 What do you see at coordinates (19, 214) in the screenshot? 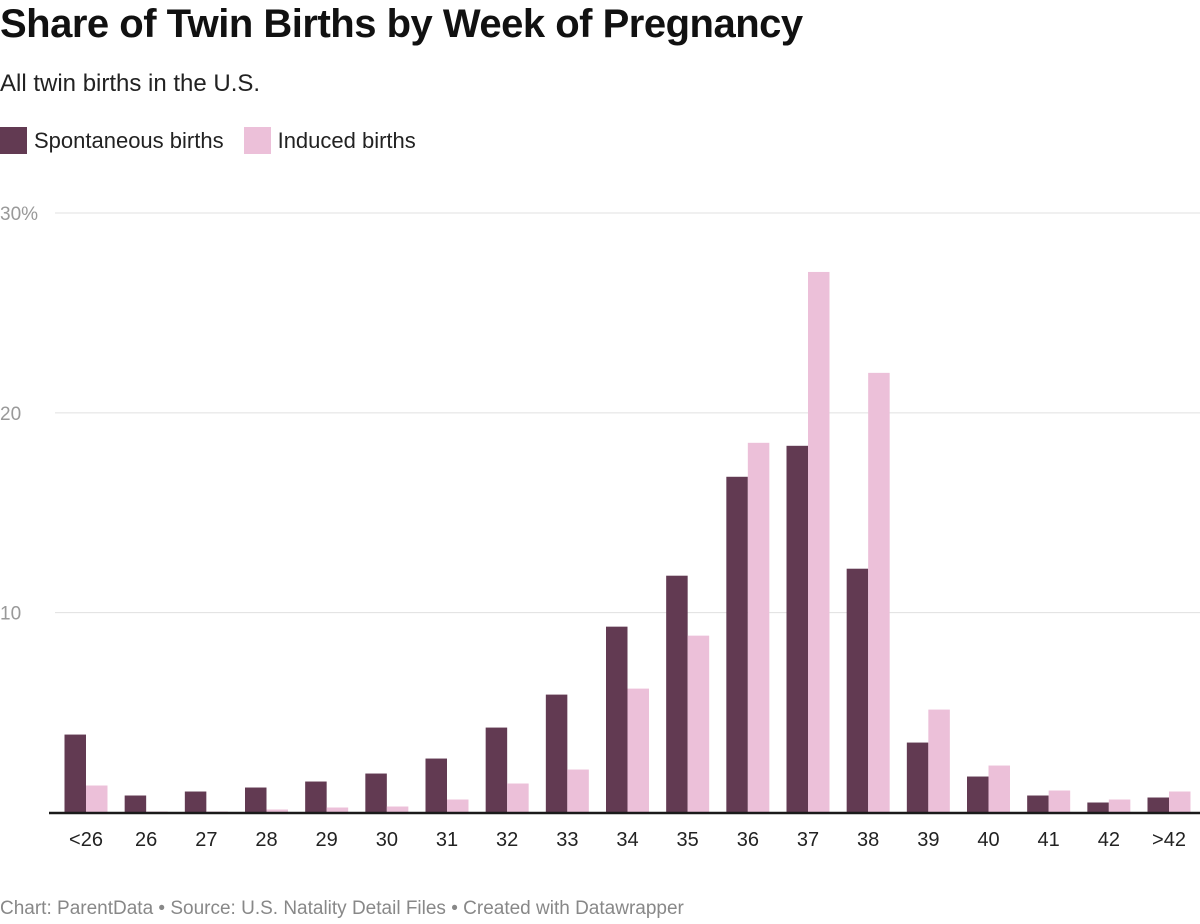
I see `y-tick-label: 30%` at bounding box center [19, 214].